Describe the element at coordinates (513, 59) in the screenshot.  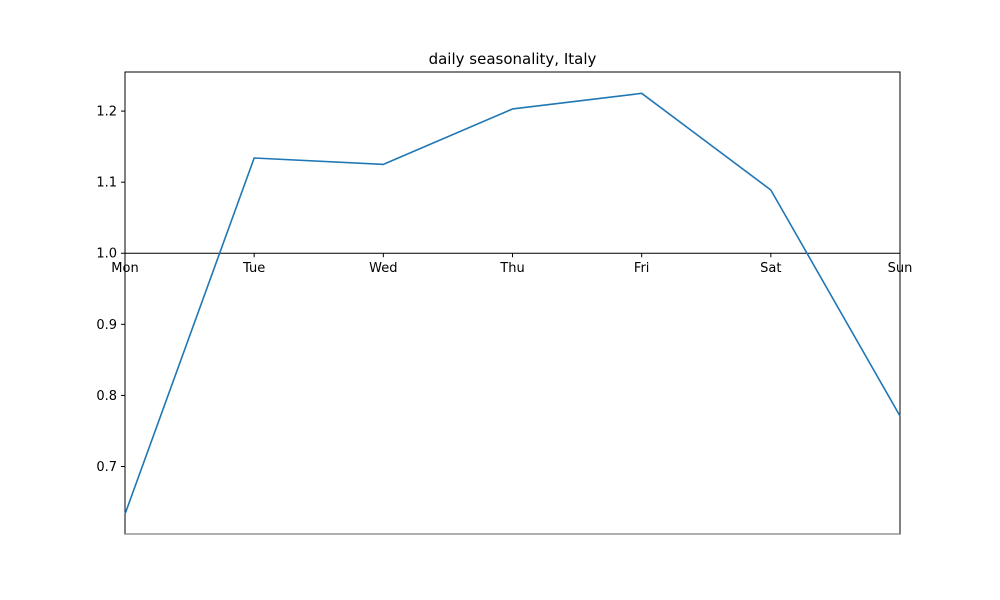
I see `chart-title: daily seasonality, Italy` at that location.